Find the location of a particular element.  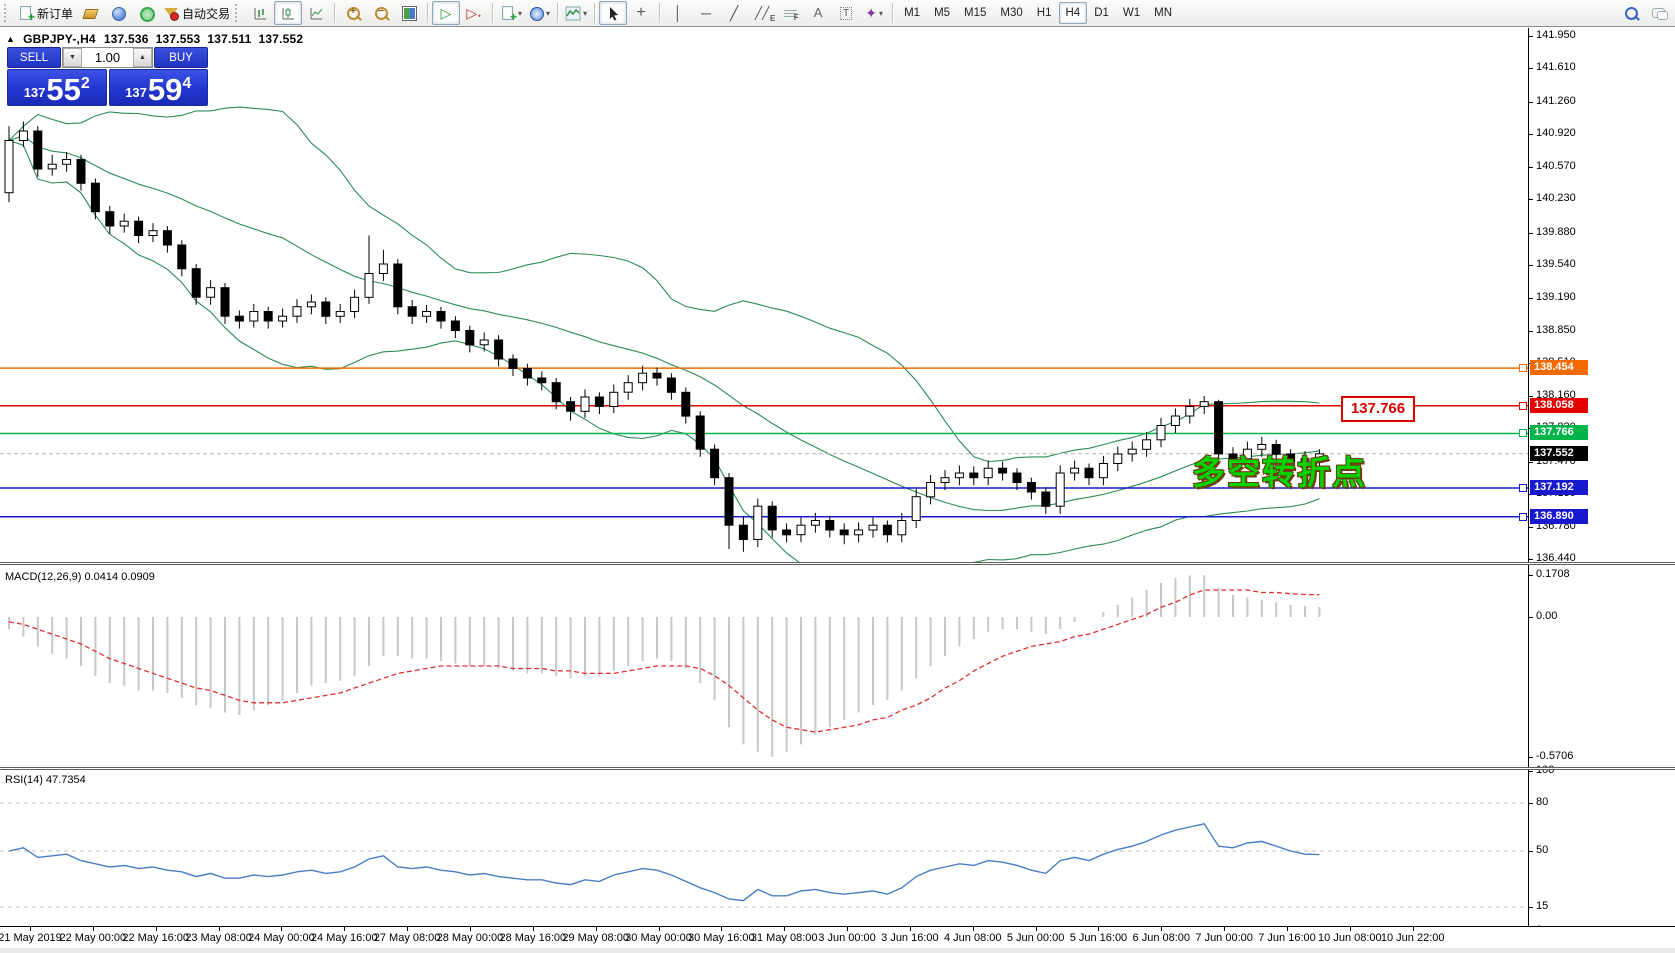

time-axis-label: 27 May 08:00 is located at coordinates (407, 938).